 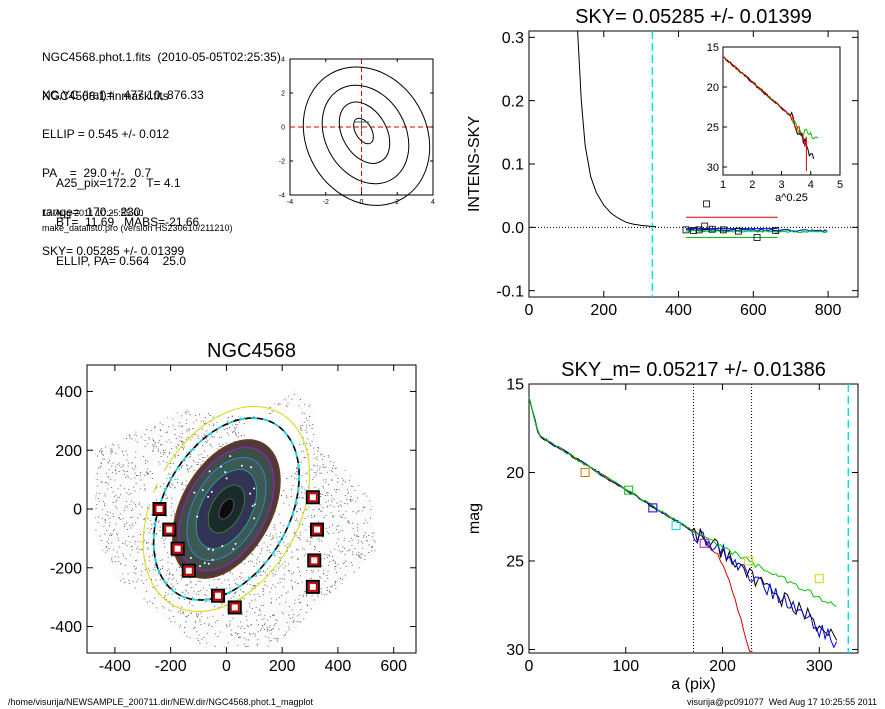 I want to click on info-line: SKY= 0.05285 +/- 0.01399, so click(x=113, y=251).